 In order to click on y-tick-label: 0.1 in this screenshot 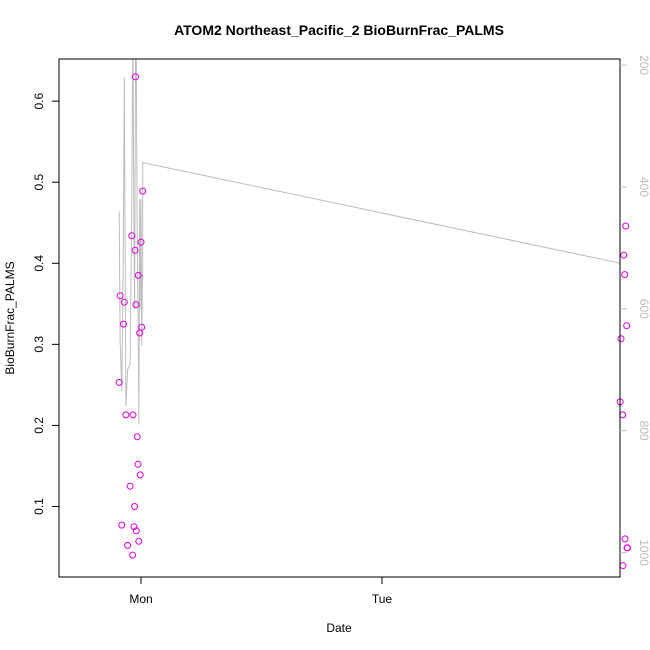, I will do `click(39, 506)`.